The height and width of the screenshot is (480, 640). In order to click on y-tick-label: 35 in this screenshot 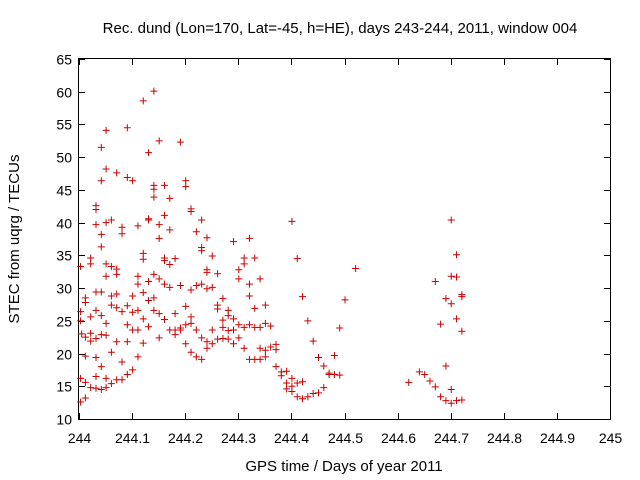, I will do `click(64, 256)`.